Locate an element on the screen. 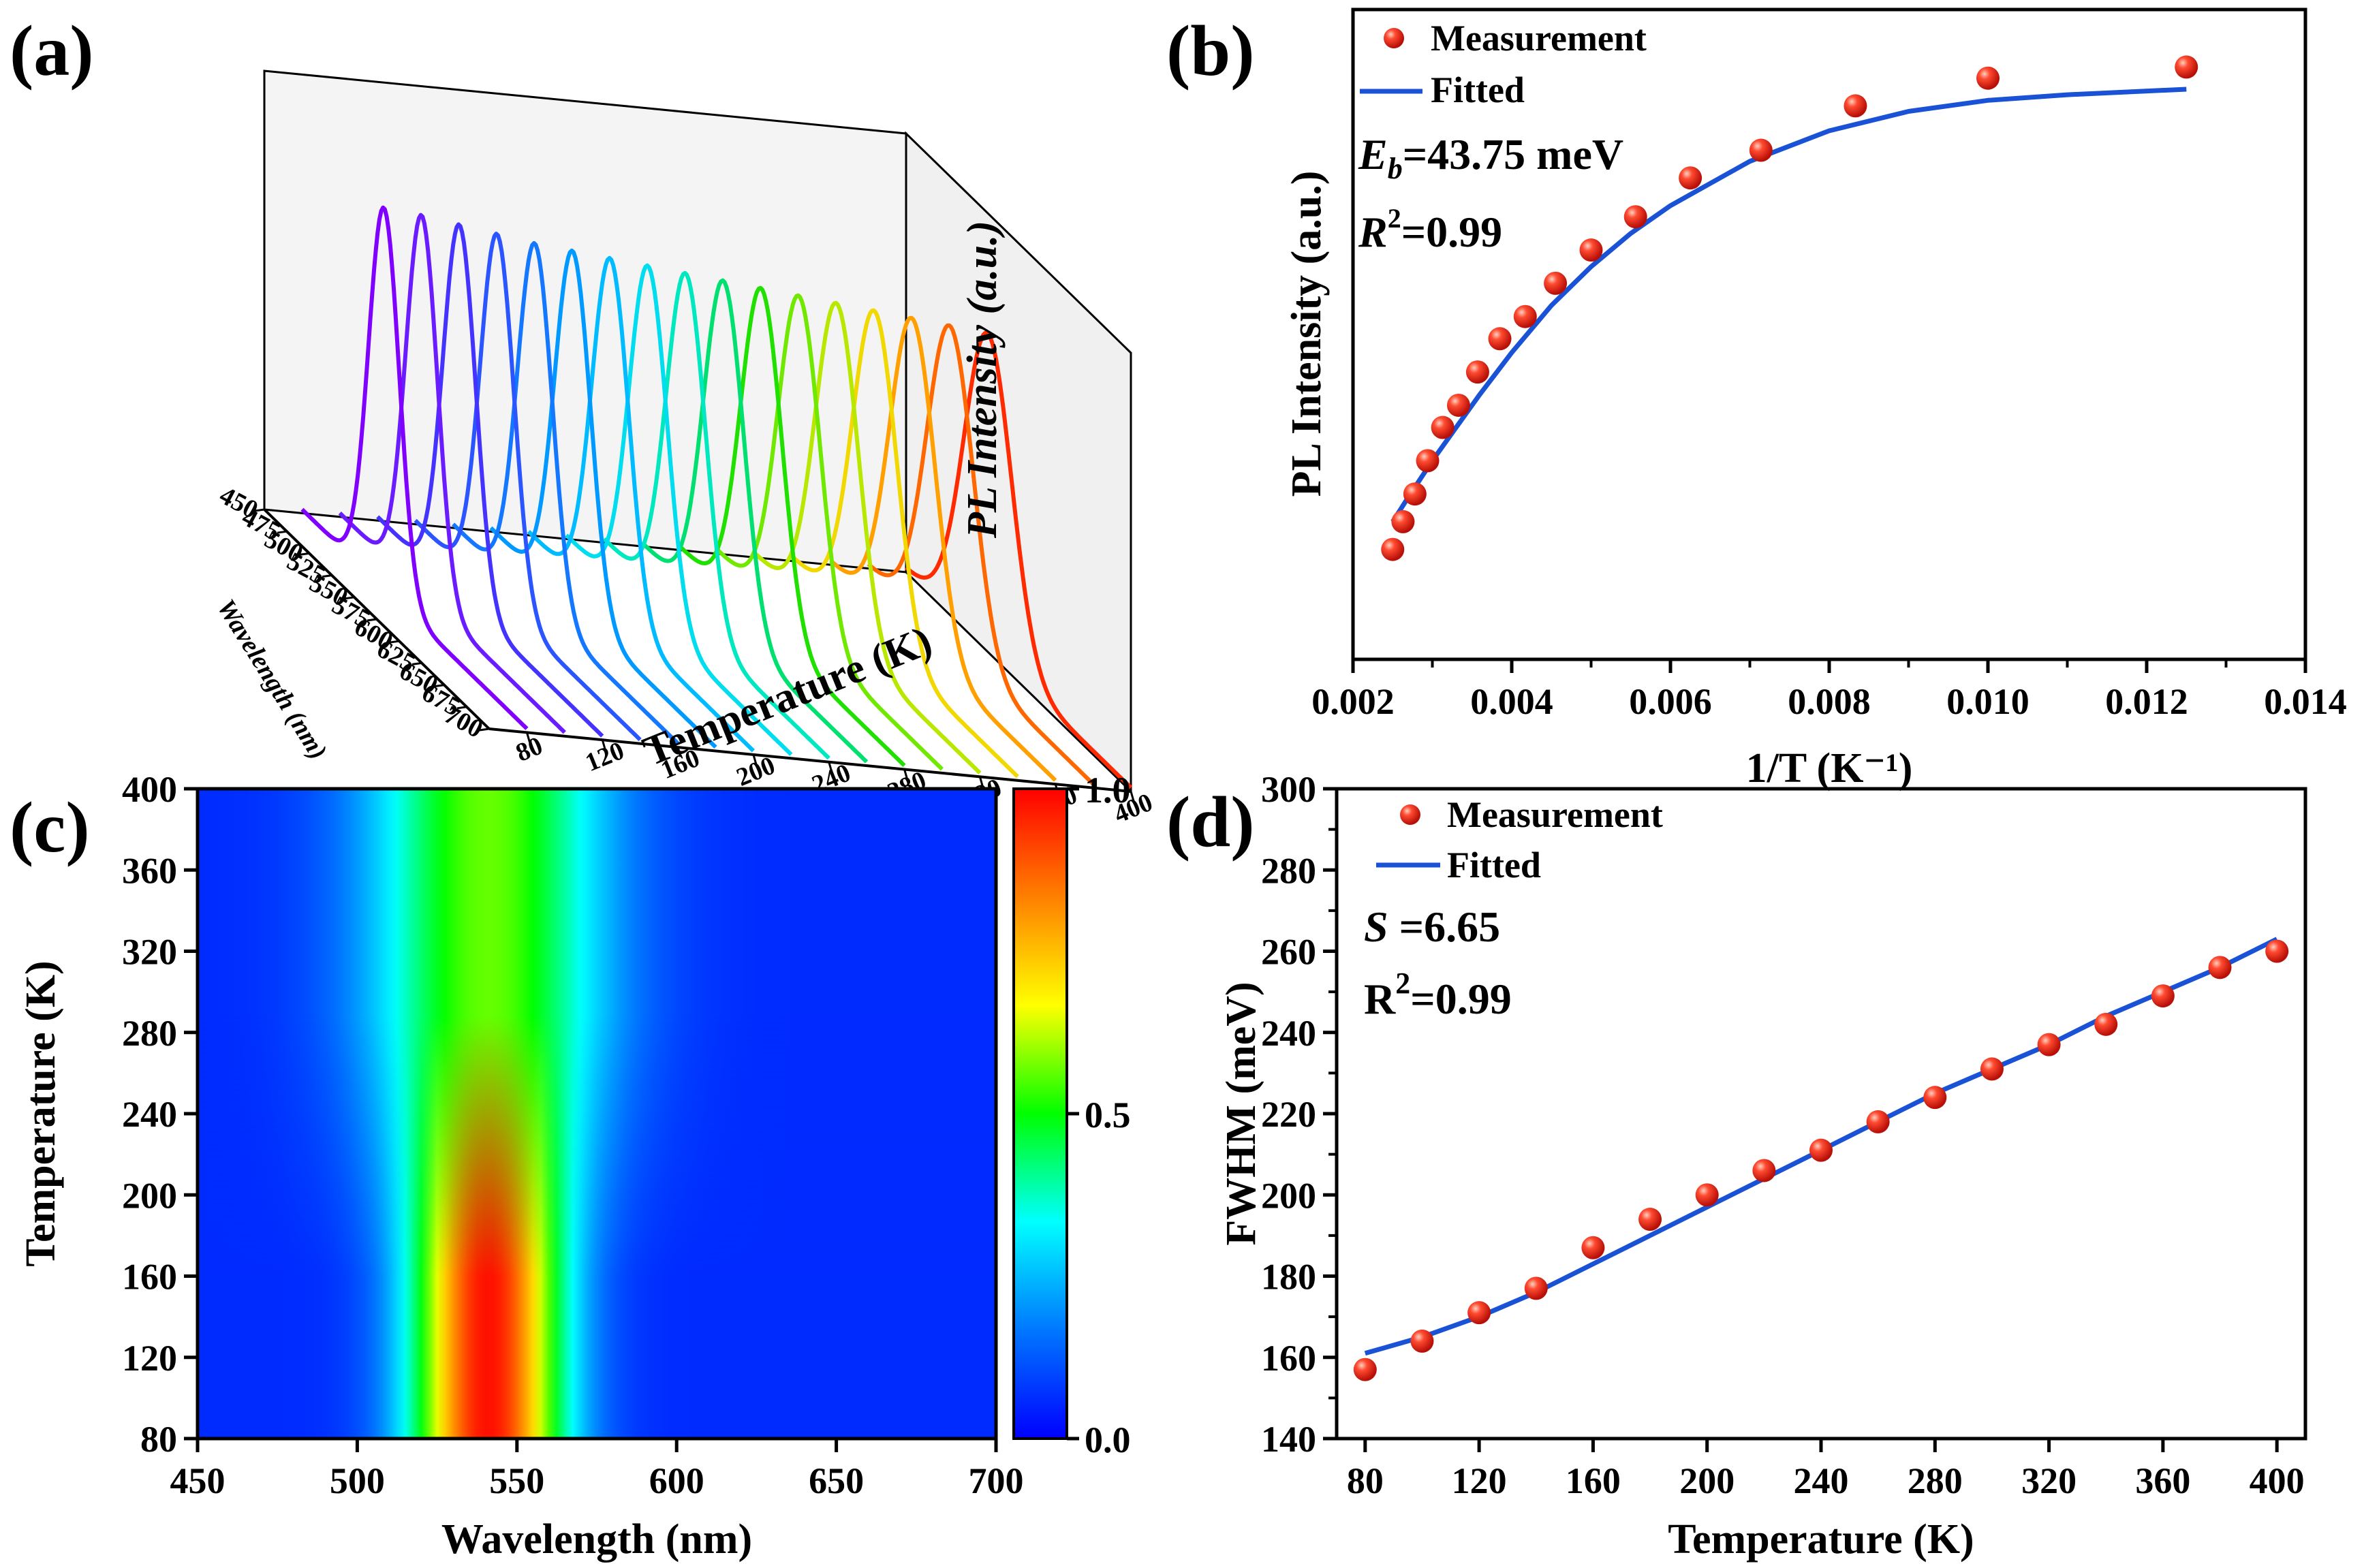  y-tick-label: 200 is located at coordinates (1288, 1195).